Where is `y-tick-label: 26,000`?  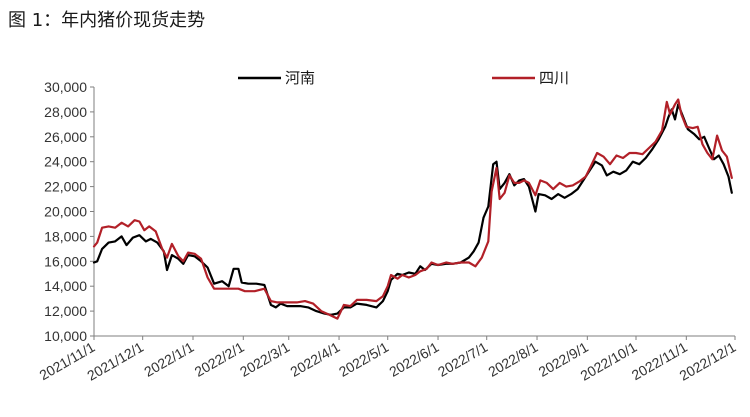 y-tick-label: 26,000 is located at coordinates (65, 137).